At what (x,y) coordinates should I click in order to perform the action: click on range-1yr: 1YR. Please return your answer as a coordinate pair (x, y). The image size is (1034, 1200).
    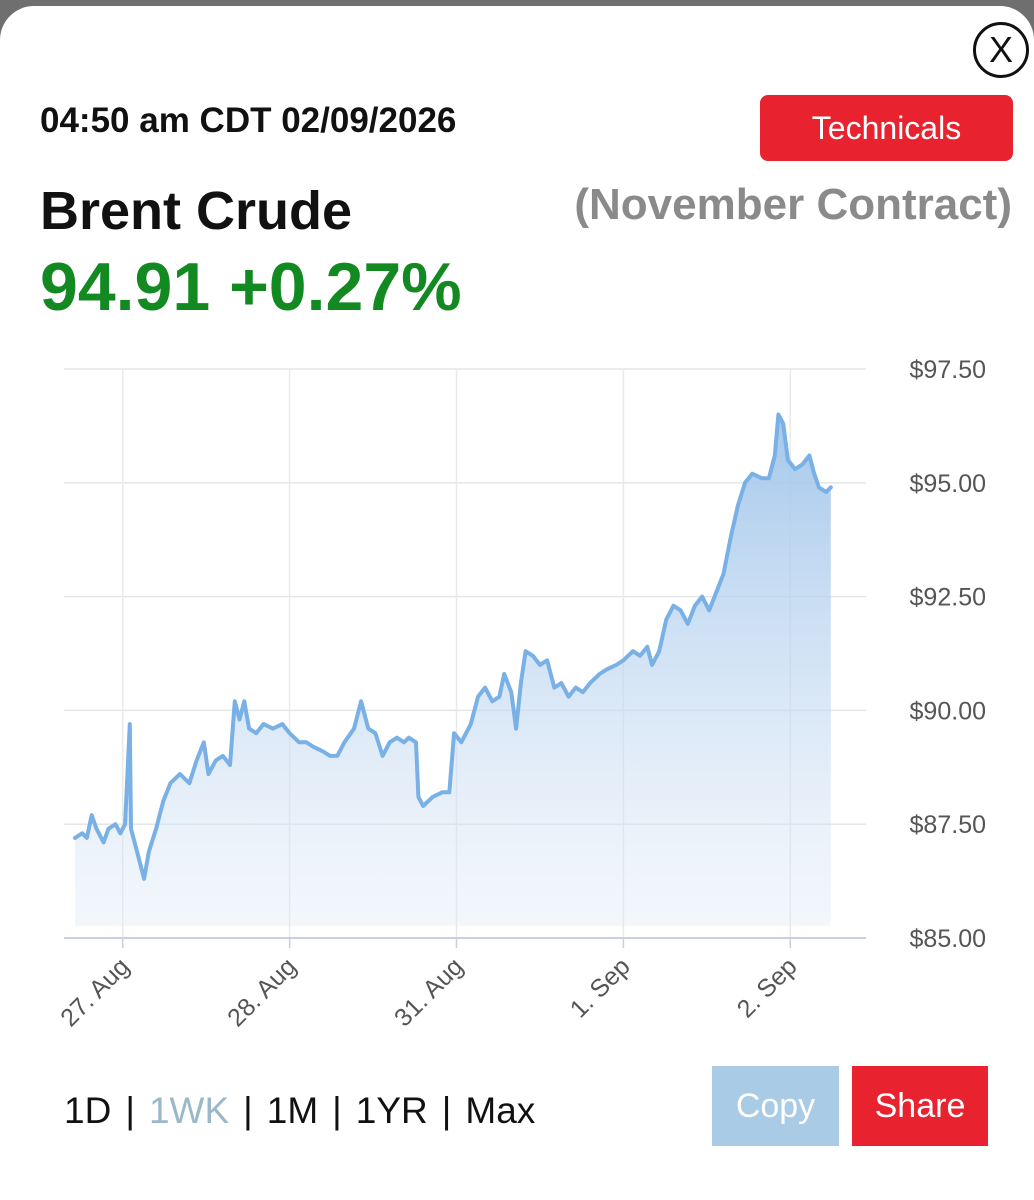
    Looking at the image, I should click on (391, 1110).